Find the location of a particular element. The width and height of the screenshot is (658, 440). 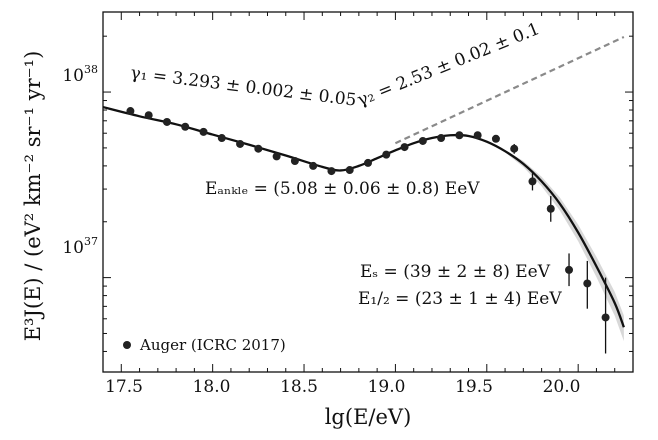

gamma2-annotation: γ₂ = 2.53 ± 0.02 ± 0.1 is located at coordinates (448, 65).